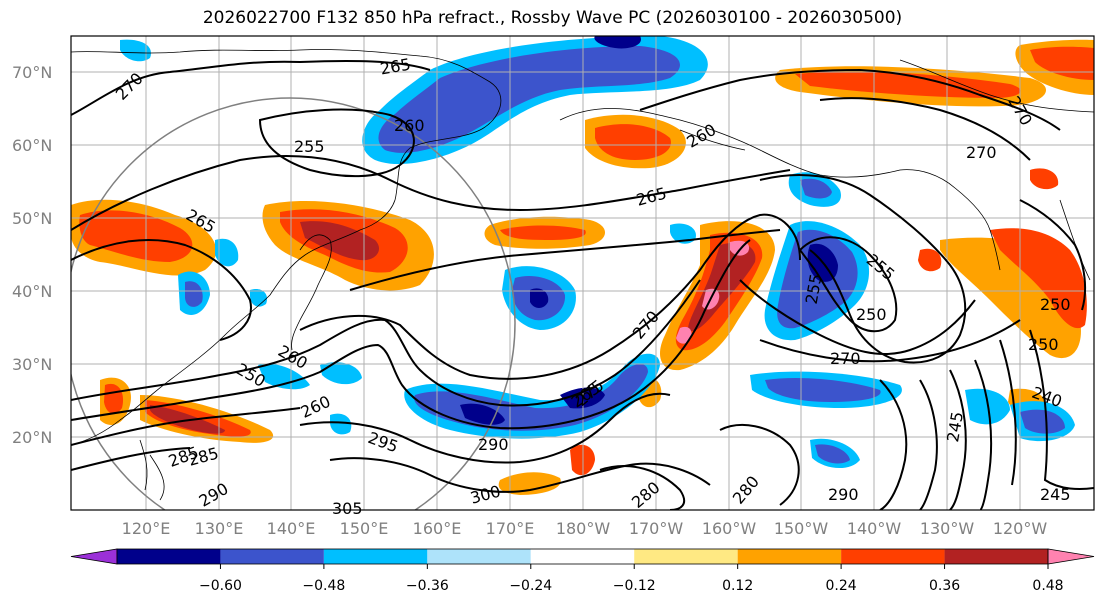  I want to click on lat-label: 30°N, so click(32, 364).